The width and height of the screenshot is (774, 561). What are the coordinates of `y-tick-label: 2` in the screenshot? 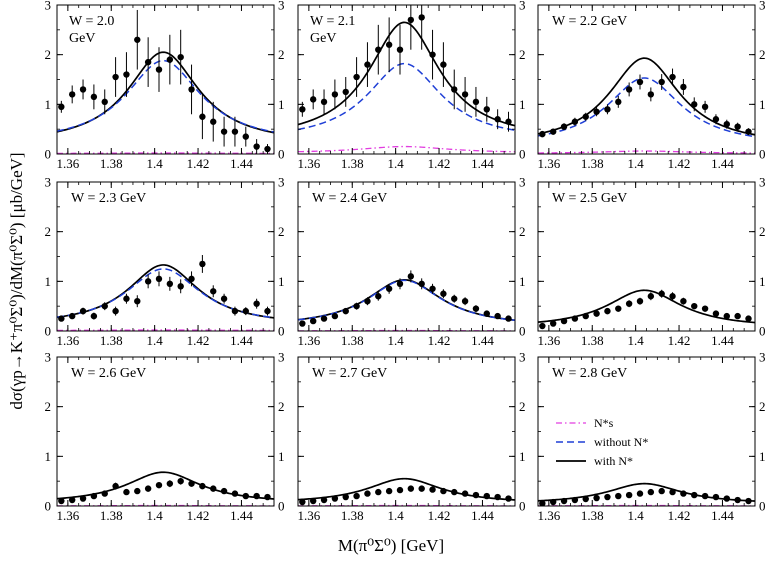 It's located at (48, 54).